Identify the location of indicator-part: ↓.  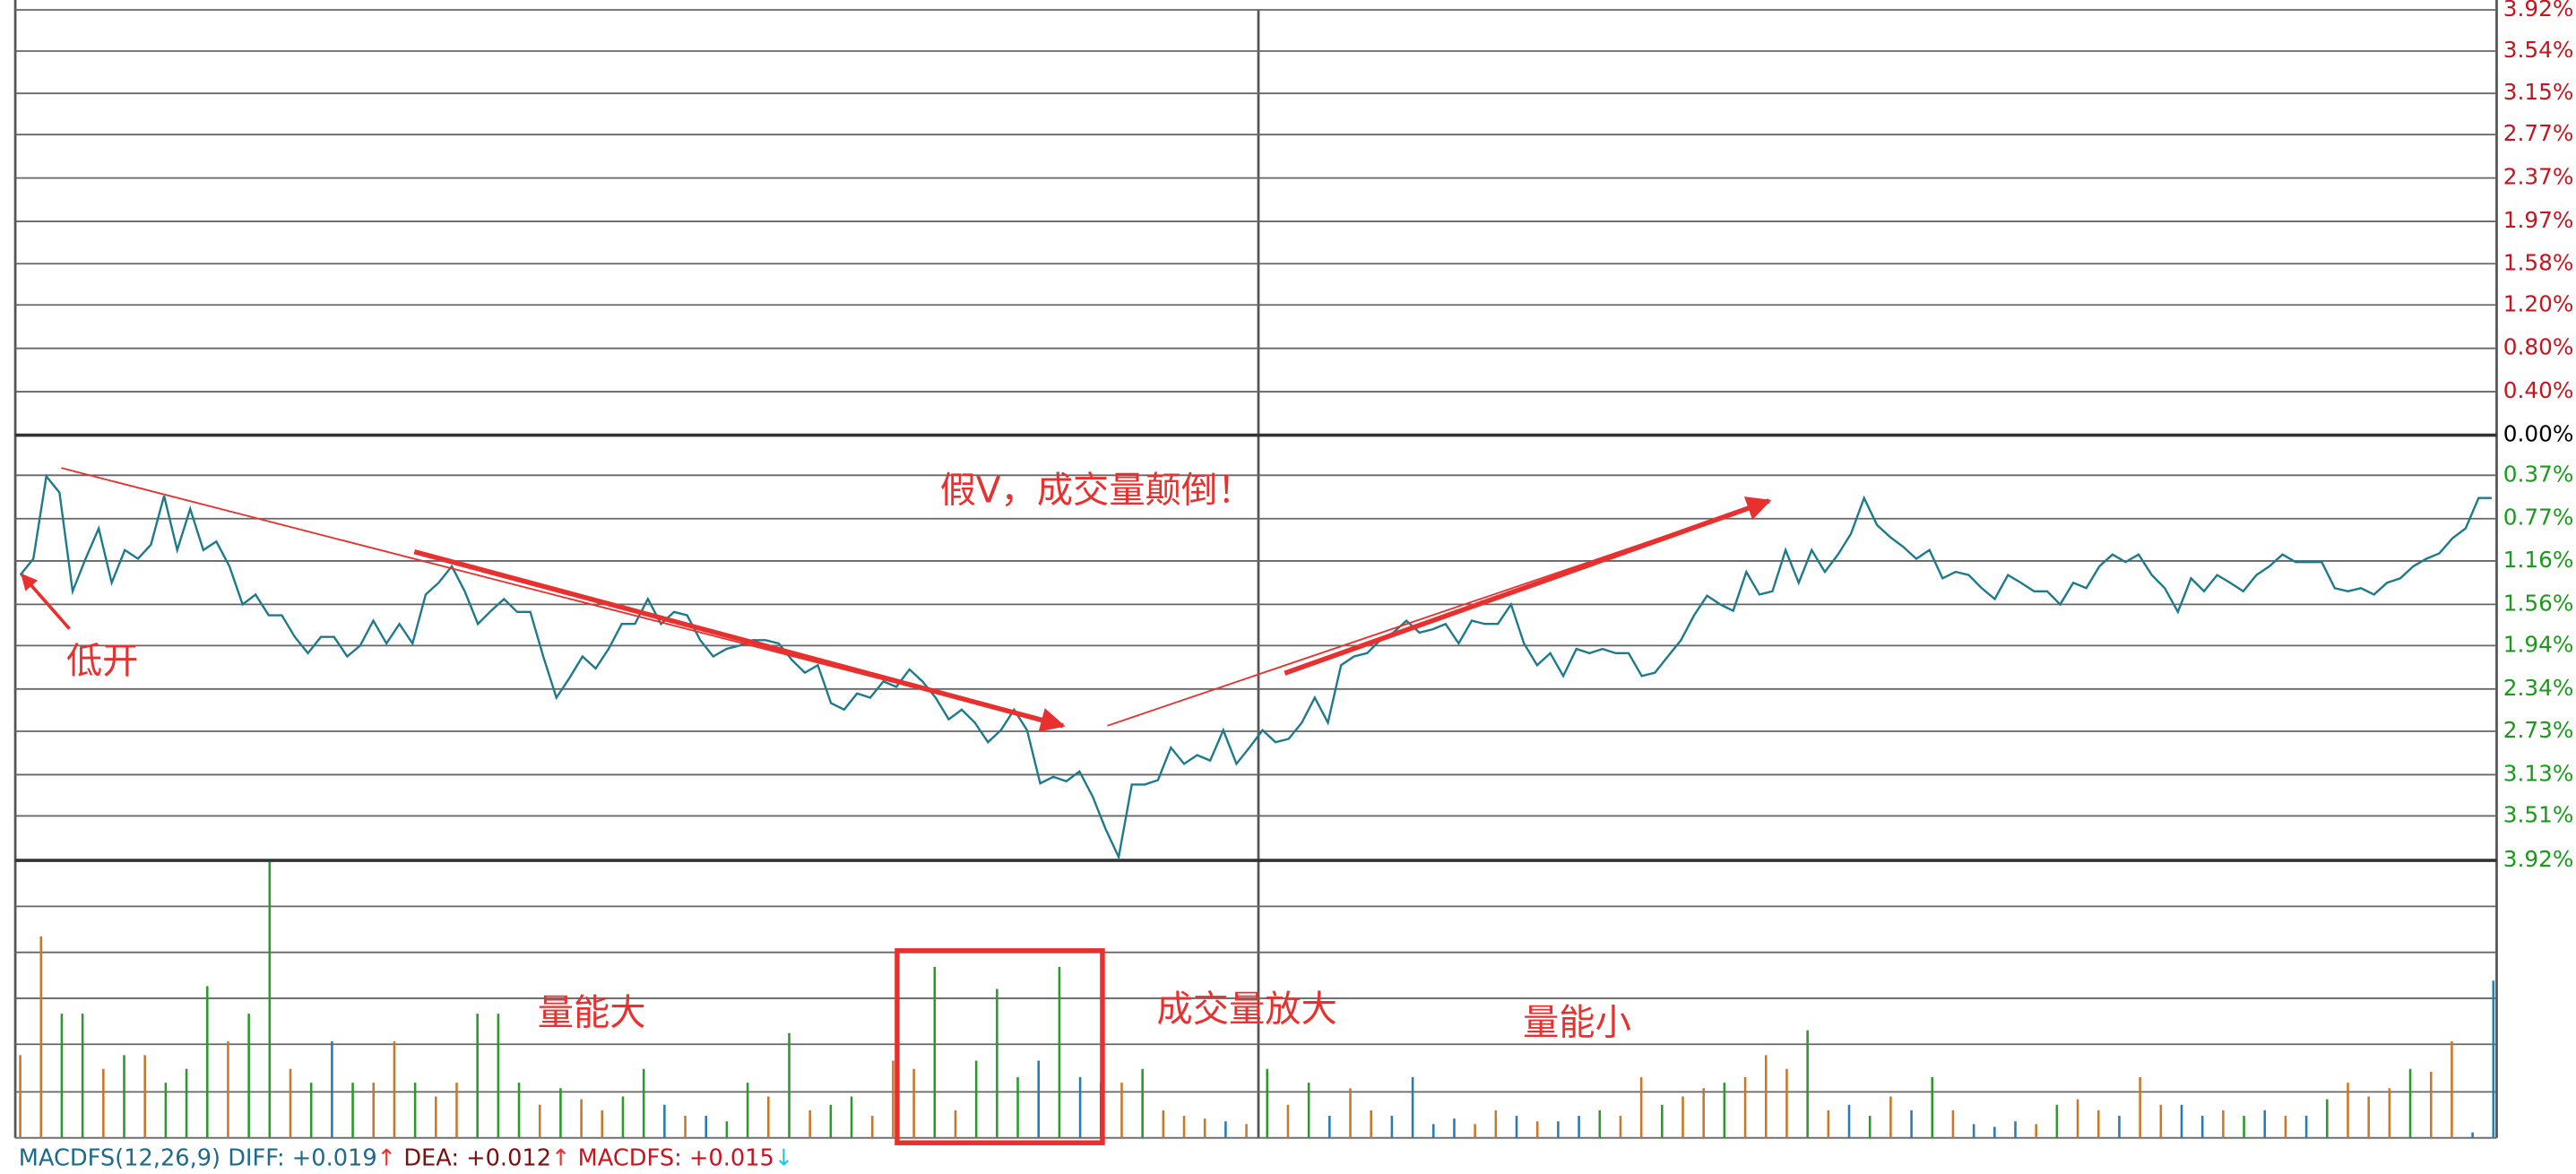
(783, 1158).